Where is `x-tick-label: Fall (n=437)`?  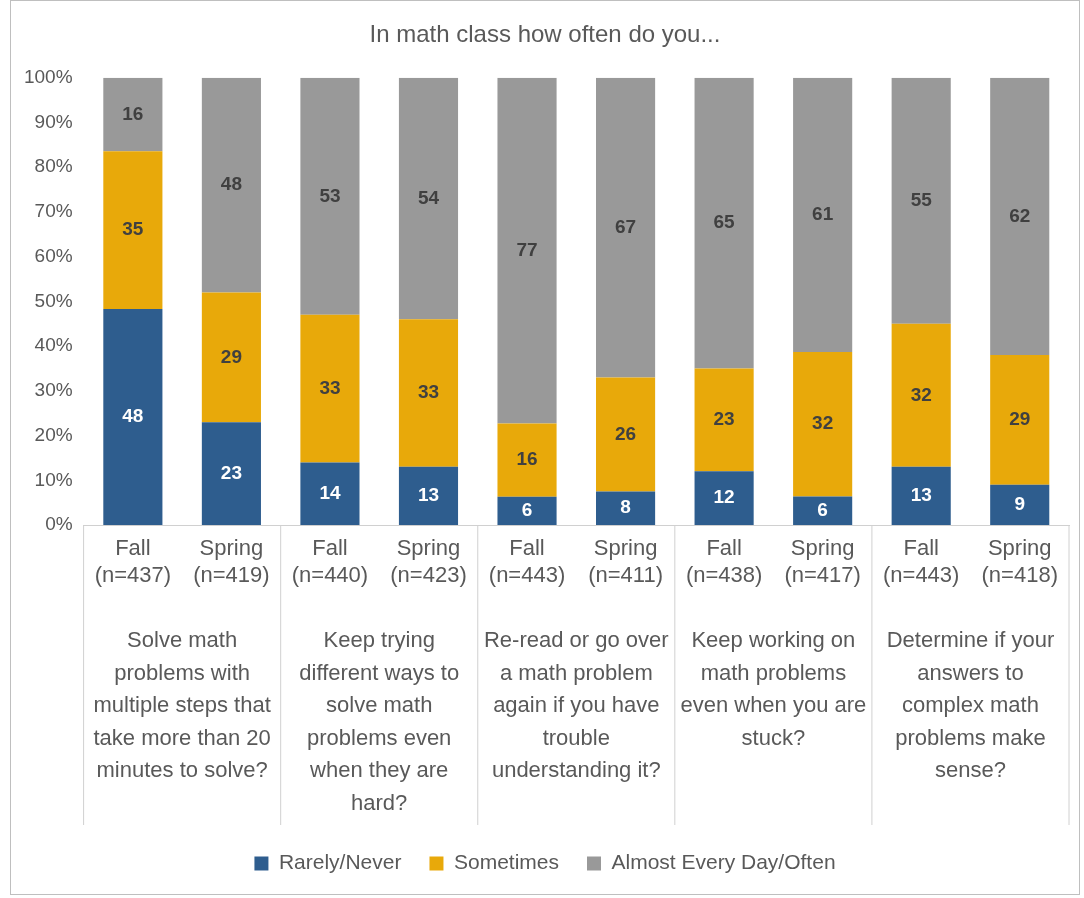 x-tick-label: Fall (n=437) is located at coordinates (133, 561).